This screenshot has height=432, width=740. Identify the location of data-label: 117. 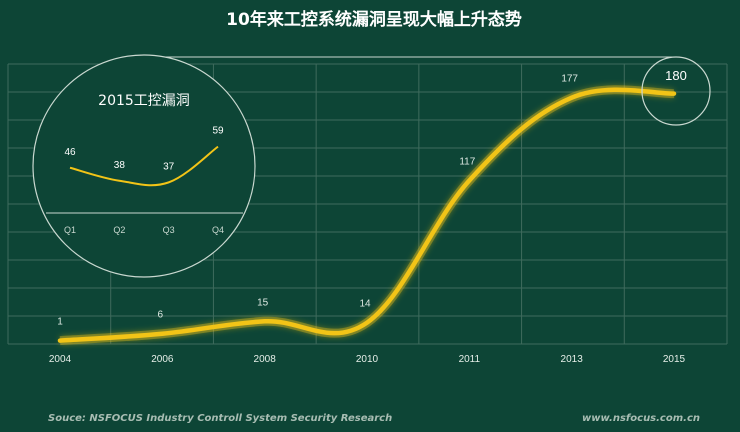
(467, 162).